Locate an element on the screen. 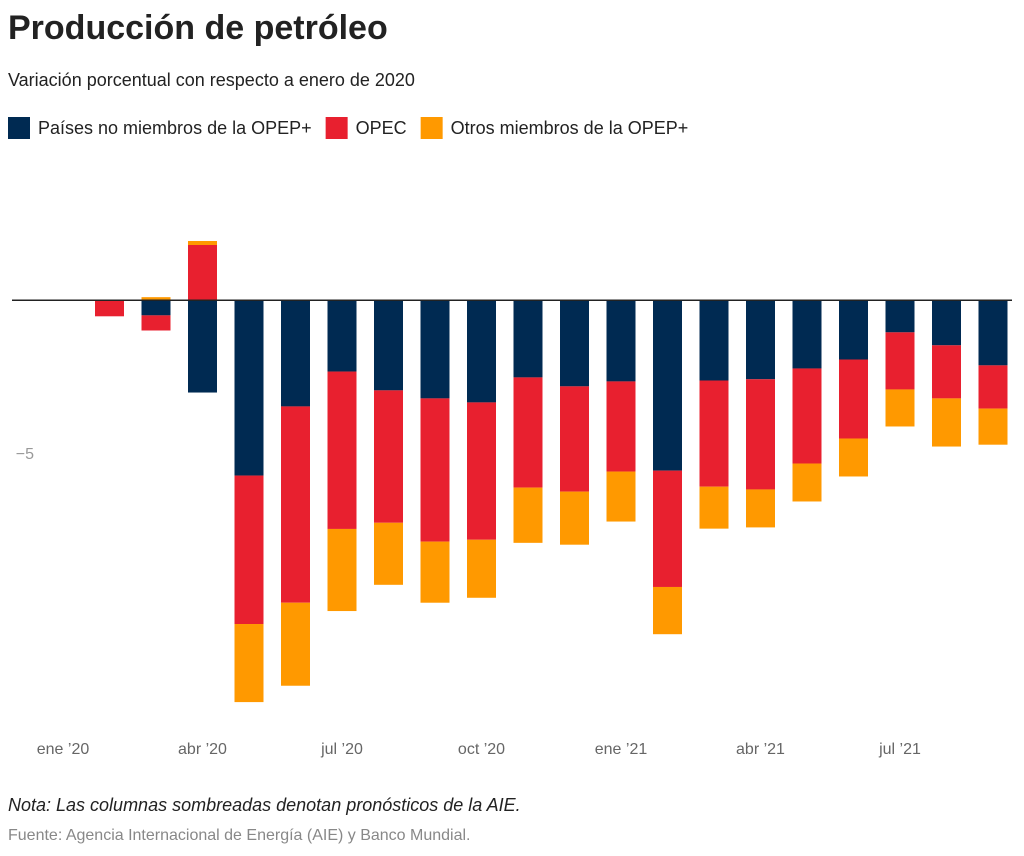  legend-label: OPEC is located at coordinates (381, 128).